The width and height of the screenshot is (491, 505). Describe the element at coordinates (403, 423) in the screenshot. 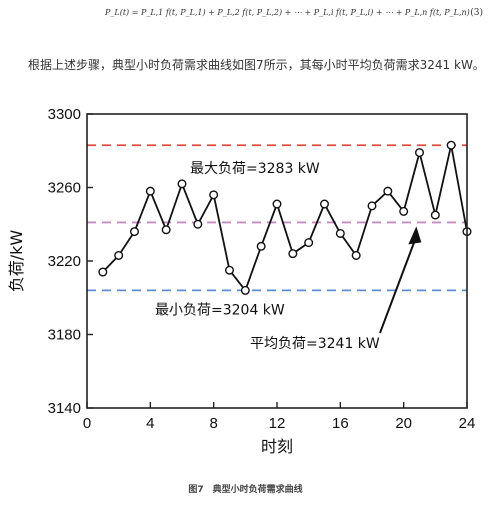

I see `x-tick-label: 20` at that location.